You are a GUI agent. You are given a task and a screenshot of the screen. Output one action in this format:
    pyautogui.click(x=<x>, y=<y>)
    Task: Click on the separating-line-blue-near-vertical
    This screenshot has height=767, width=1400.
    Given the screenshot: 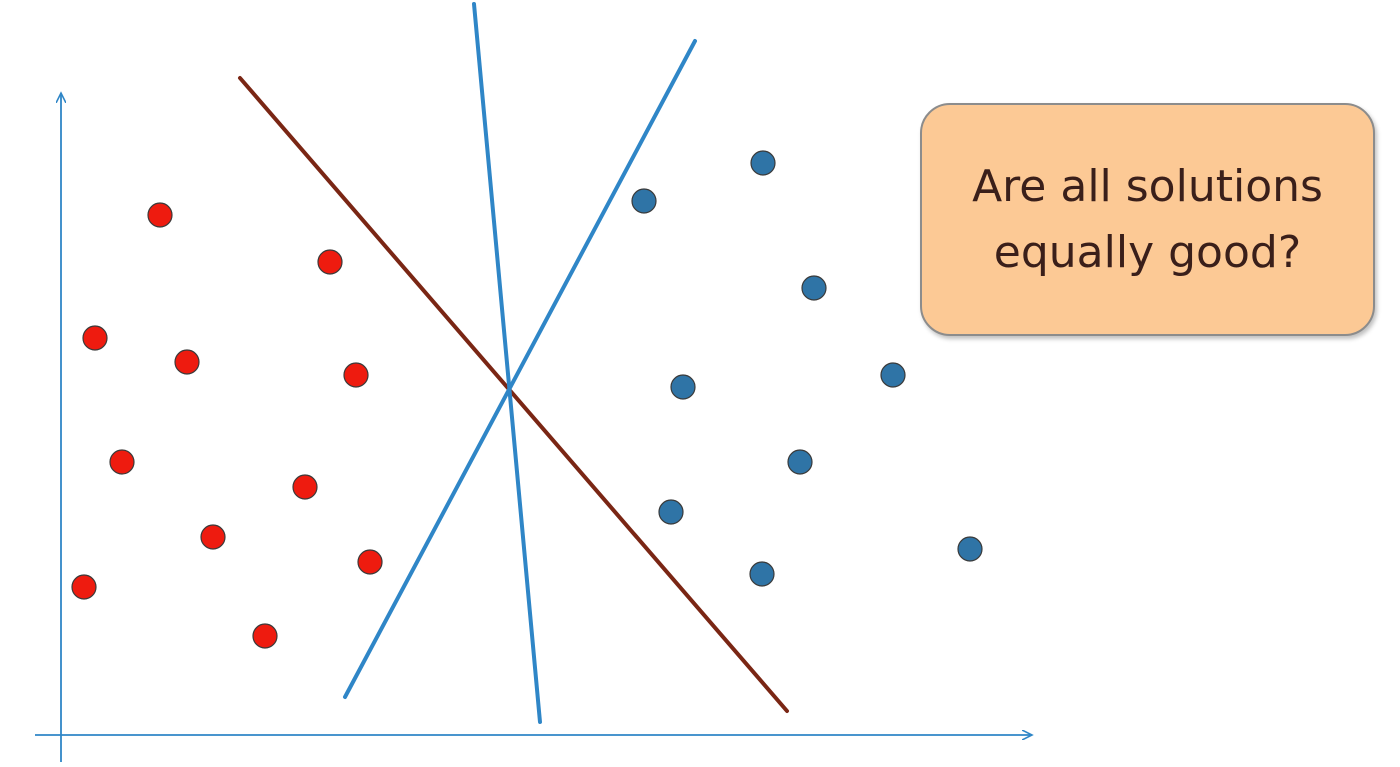 What is the action you would take?
    pyautogui.click(x=507, y=363)
    